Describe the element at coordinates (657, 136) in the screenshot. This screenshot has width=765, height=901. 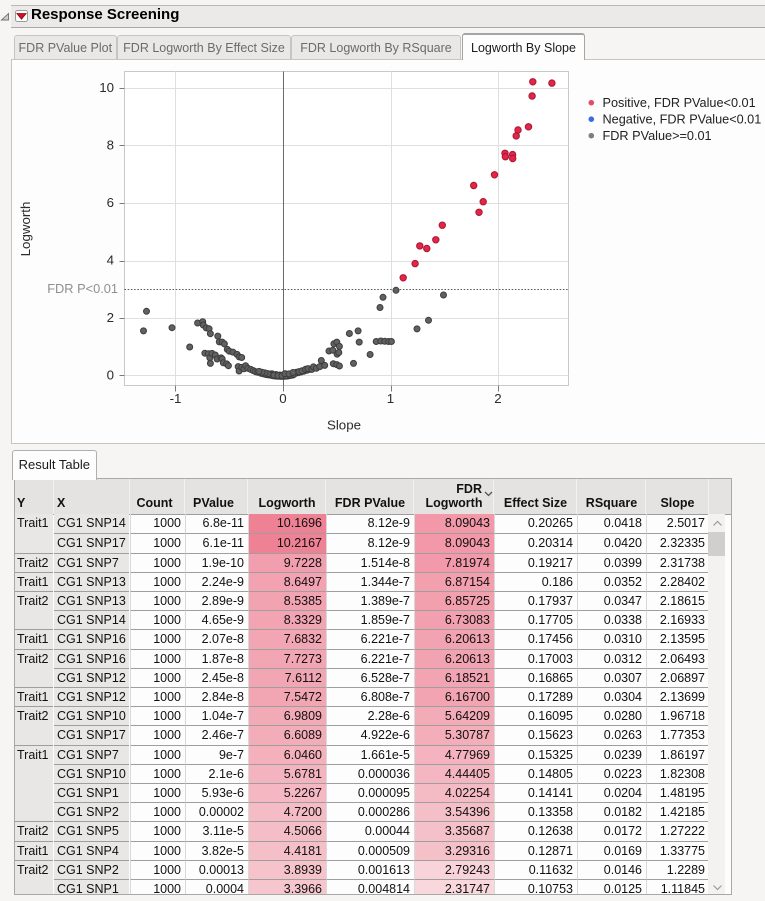
I see `svg-text: FDR PValue>=0.01` at that location.